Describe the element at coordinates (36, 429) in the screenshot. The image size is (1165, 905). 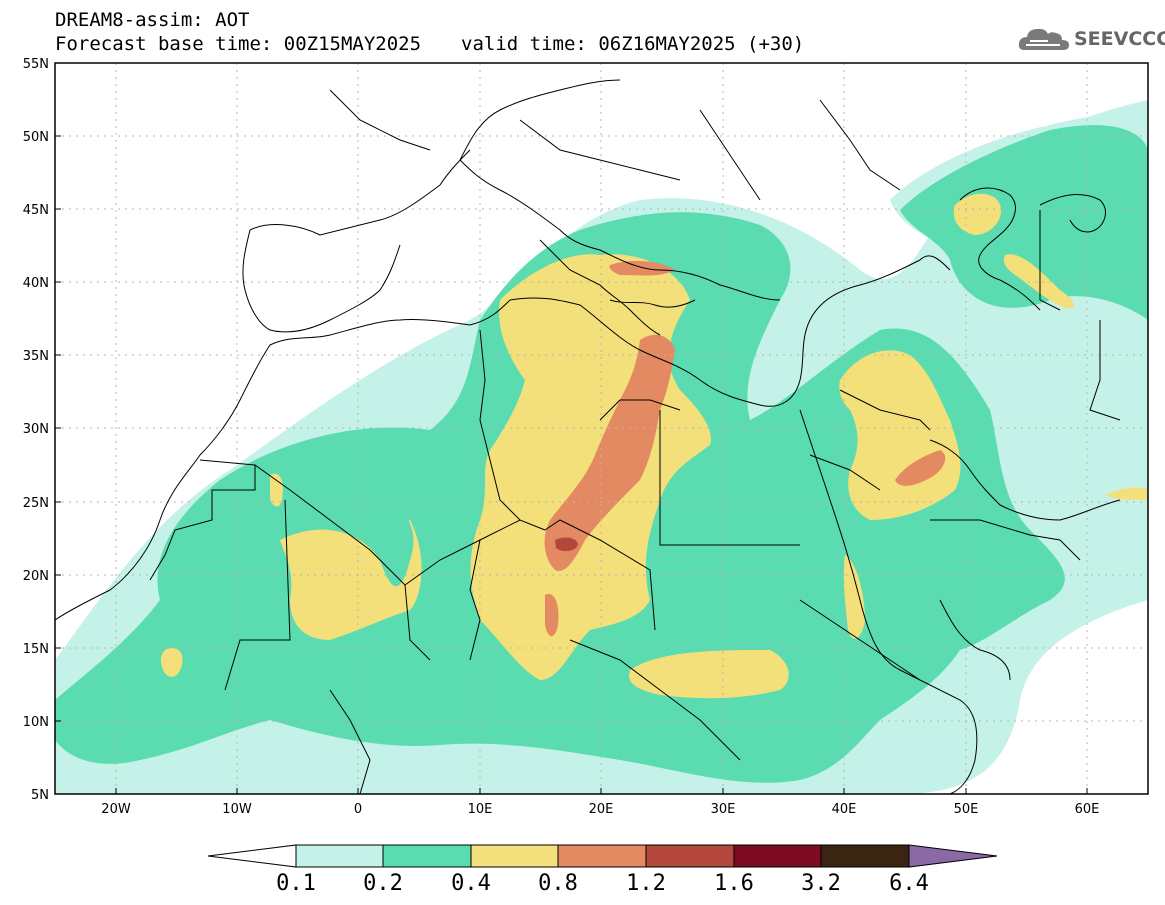
I see `lat-label: 30N` at that location.